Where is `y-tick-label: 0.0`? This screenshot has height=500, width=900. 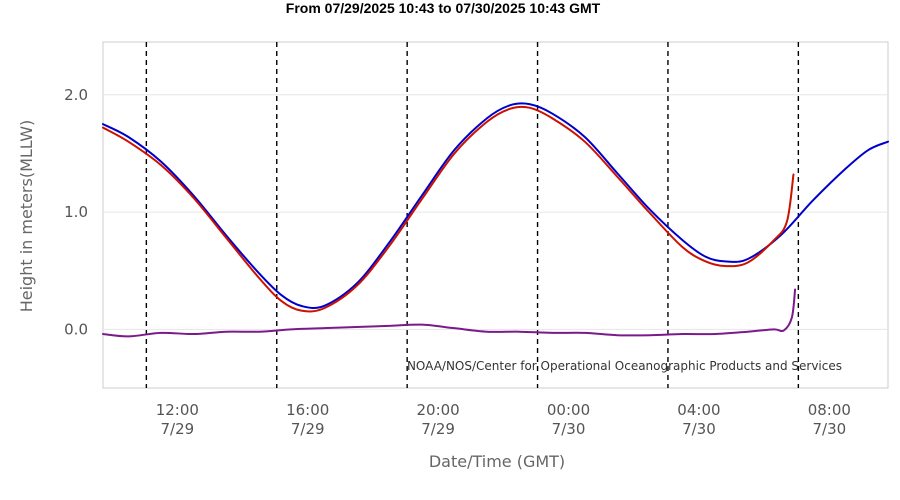 y-tick-label: 0.0 is located at coordinates (76, 329).